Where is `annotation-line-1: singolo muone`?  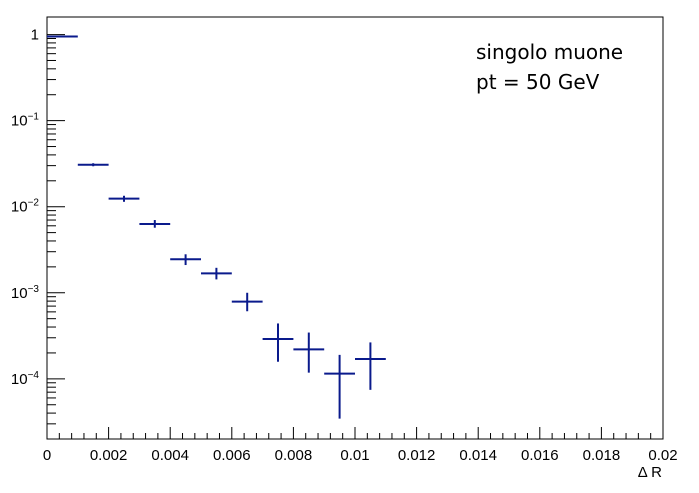
annotation-line-1: singolo muone is located at coordinates (549, 52).